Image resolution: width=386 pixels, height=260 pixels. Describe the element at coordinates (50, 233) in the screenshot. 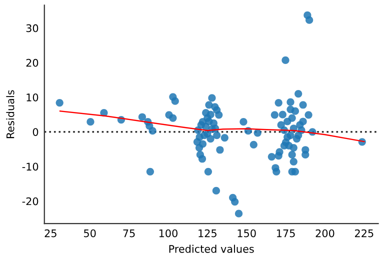

I see `x-tick-label: 25` at that location.